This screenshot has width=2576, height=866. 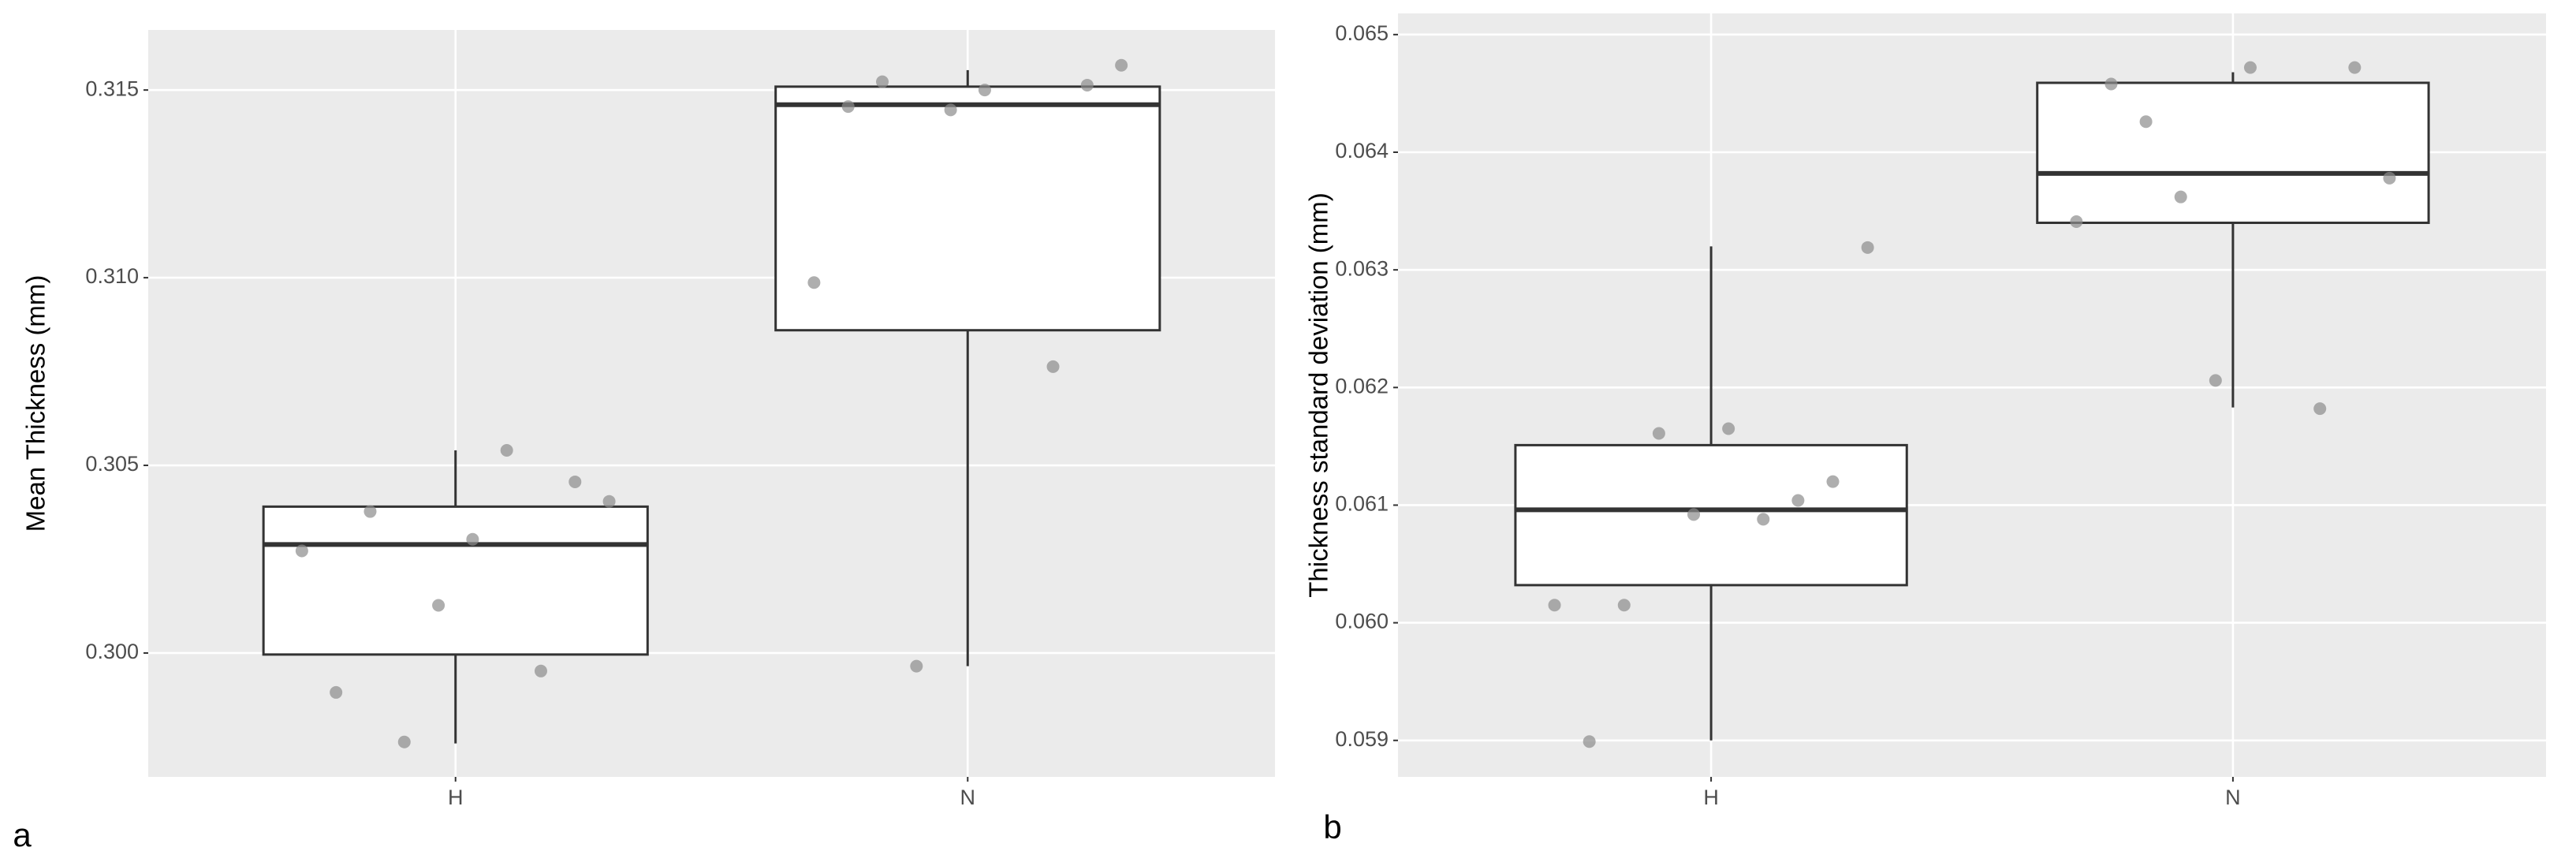 I want to click on y-tick-label: 0.310, so click(x=112, y=276).